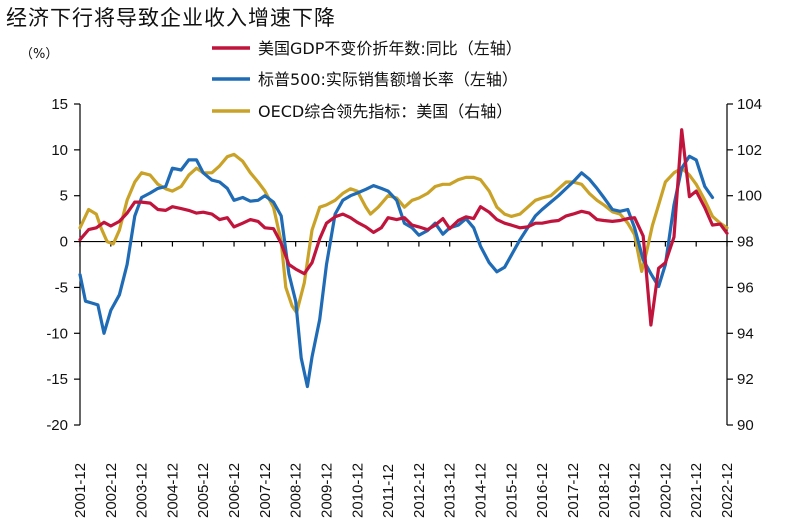 The height and width of the screenshot is (521, 797). Describe the element at coordinates (745, 287) in the screenshot. I see `right-axis-tick-label: 96` at that location.